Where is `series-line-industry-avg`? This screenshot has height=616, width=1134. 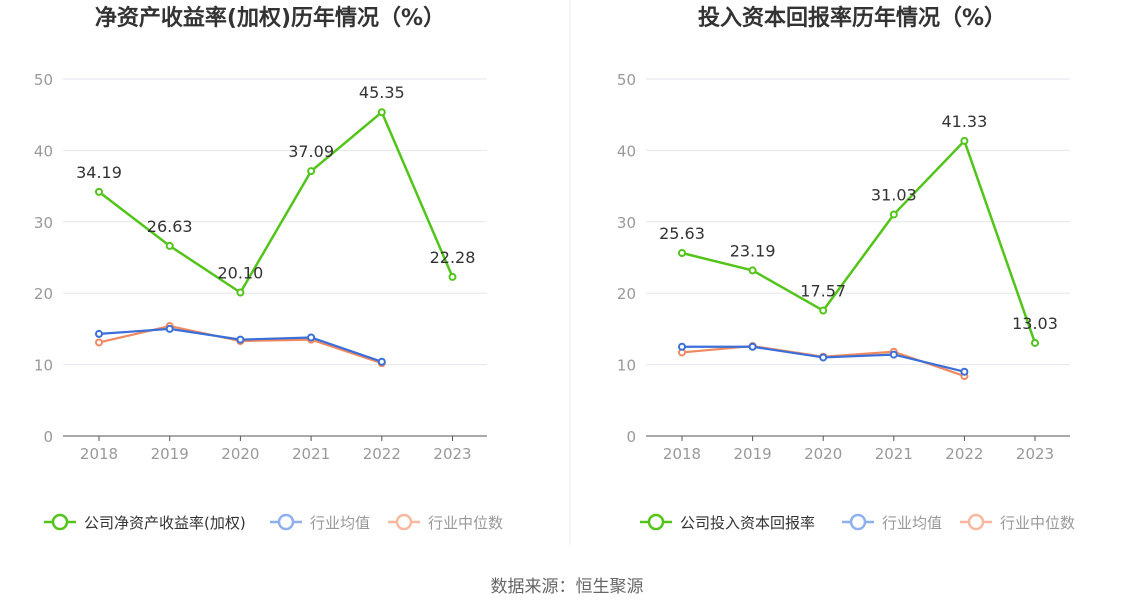 series-line-industry-avg is located at coordinates (240, 345).